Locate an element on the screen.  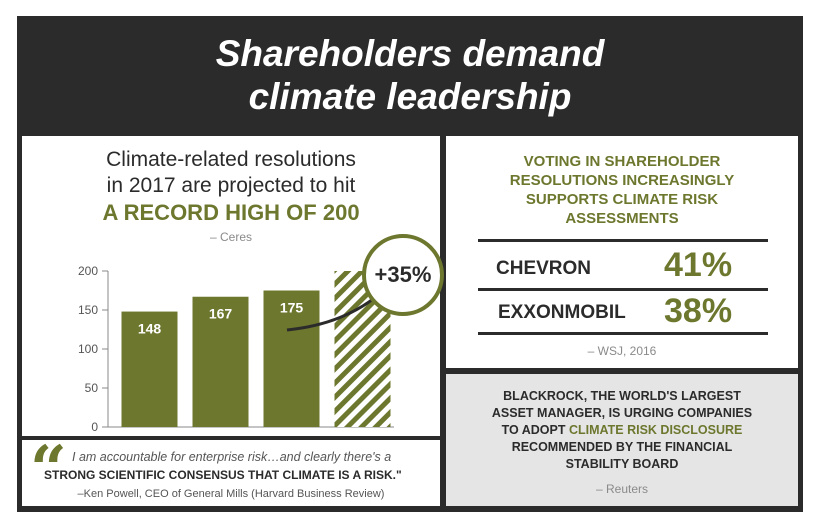
percent-exxonmobil: 38% is located at coordinates (698, 311).